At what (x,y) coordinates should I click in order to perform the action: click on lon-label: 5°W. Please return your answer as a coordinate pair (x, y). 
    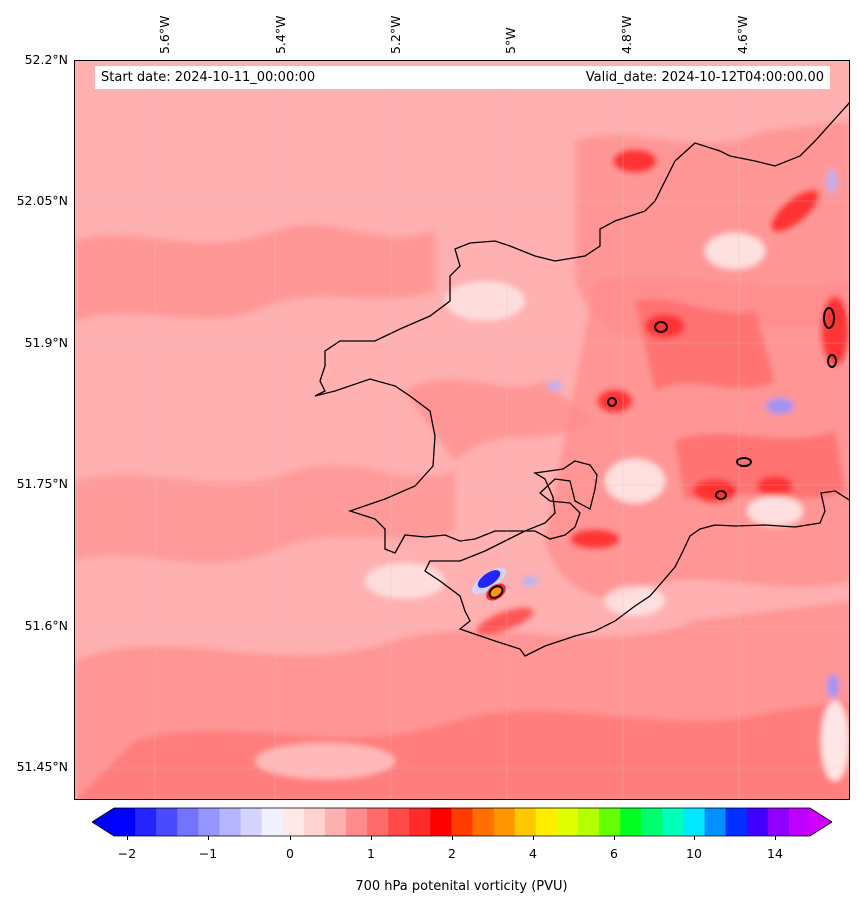
    Looking at the image, I should click on (510, 40).